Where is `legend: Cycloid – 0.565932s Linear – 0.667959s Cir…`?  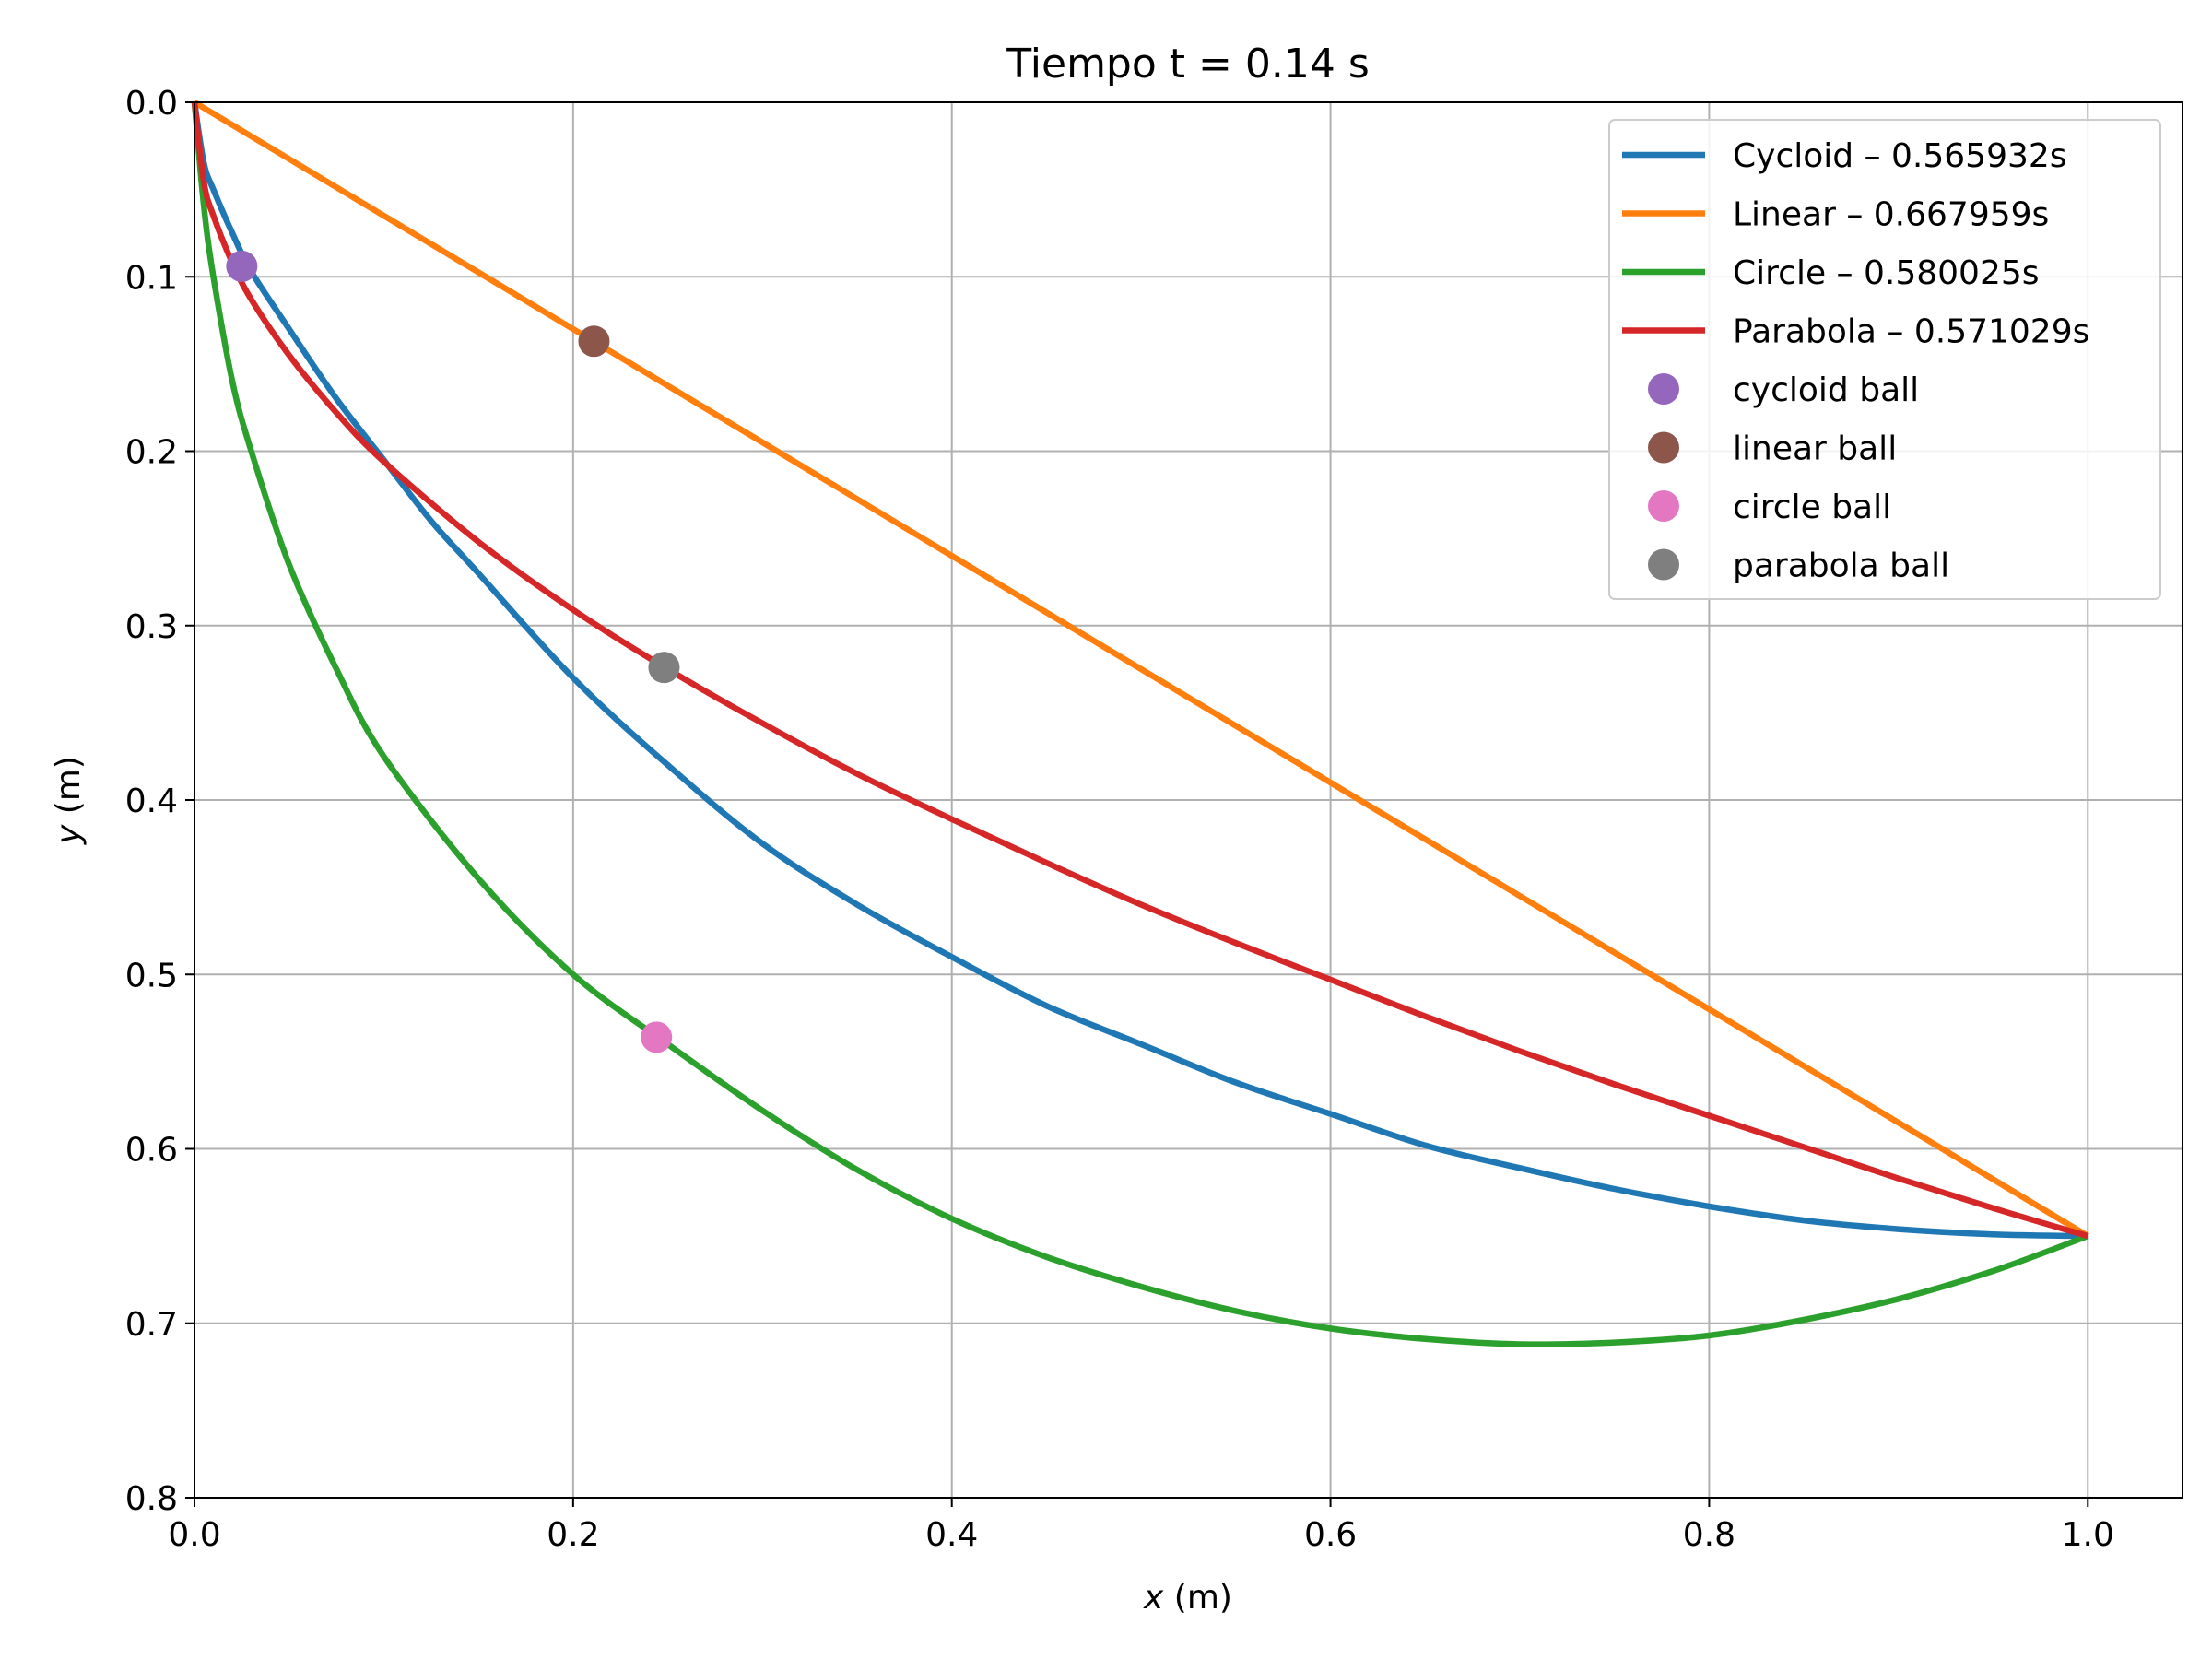
legend: Cycloid – 0.565932s Linear – 0.667959s Cir… is located at coordinates (1884, 359).